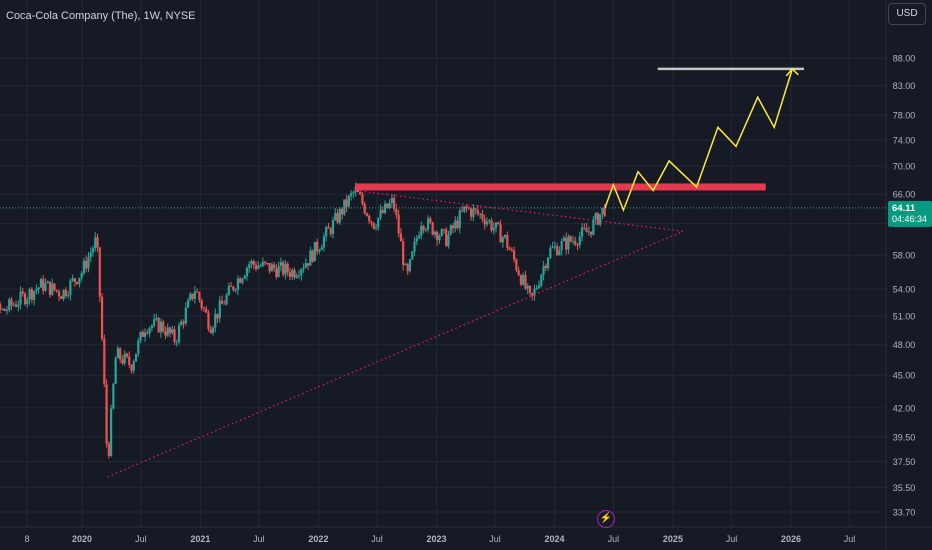 The height and width of the screenshot is (550, 932). Describe the element at coordinates (519, 210) in the screenshot. I see `upper-trendline` at that location.